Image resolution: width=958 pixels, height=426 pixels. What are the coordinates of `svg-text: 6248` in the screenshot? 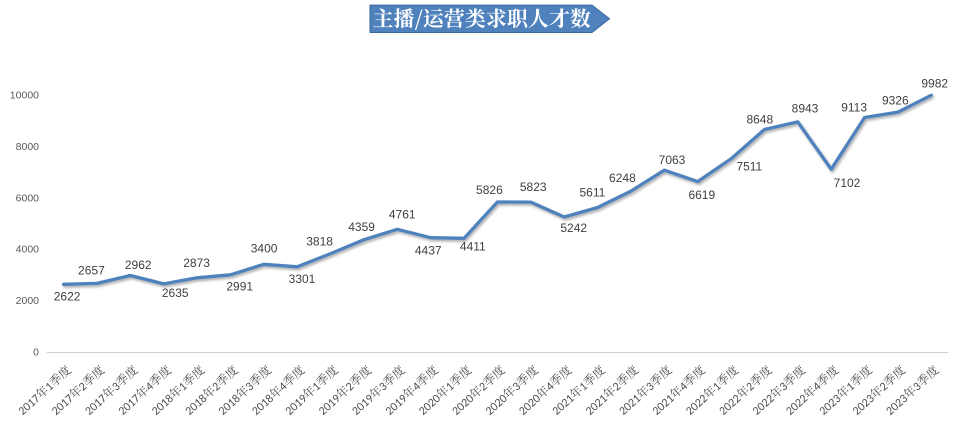 It's located at (622, 178).